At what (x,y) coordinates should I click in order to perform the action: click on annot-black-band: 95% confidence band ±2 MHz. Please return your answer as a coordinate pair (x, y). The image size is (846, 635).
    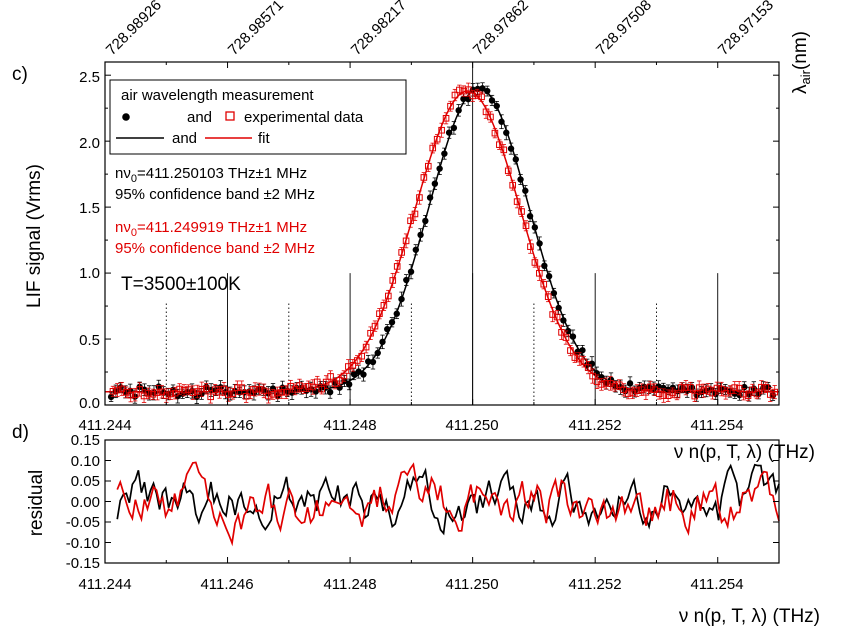
    Looking at the image, I should click on (215, 194).